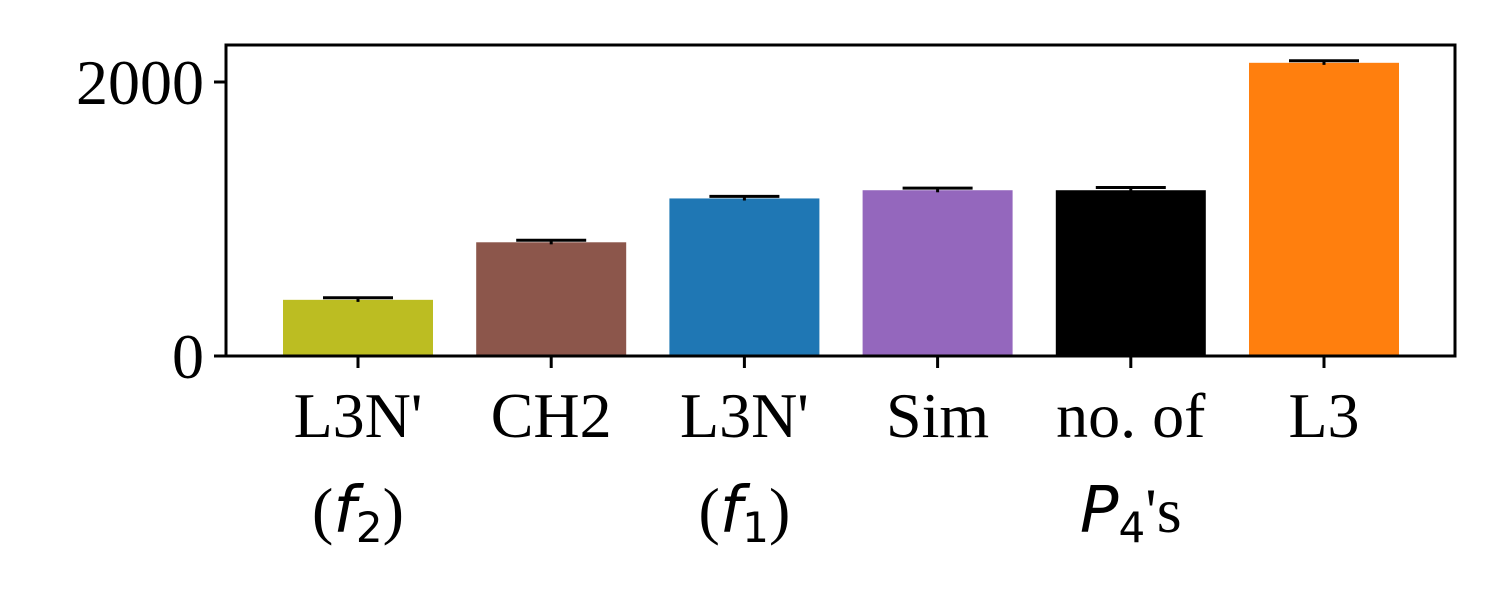 The height and width of the screenshot is (600, 1500). Describe the element at coordinates (937, 415) in the screenshot. I see `x-tick-label-3: Sim` at that location.